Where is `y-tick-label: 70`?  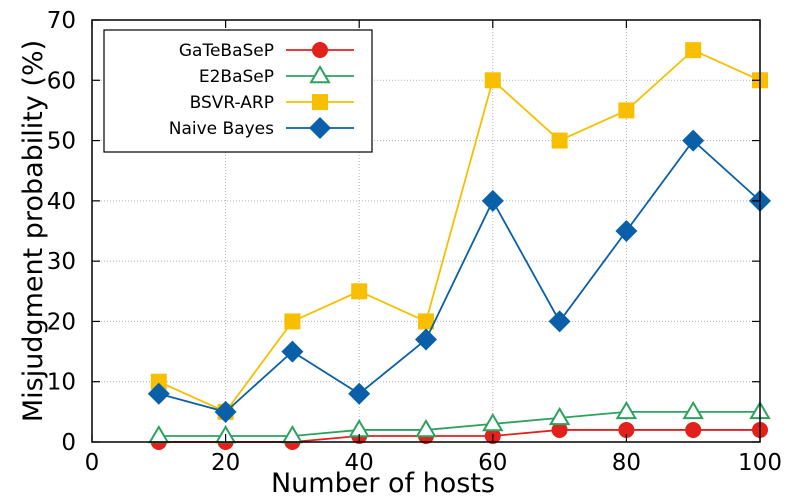 y-tick-label: 70 is located at coordinates (61, 21).